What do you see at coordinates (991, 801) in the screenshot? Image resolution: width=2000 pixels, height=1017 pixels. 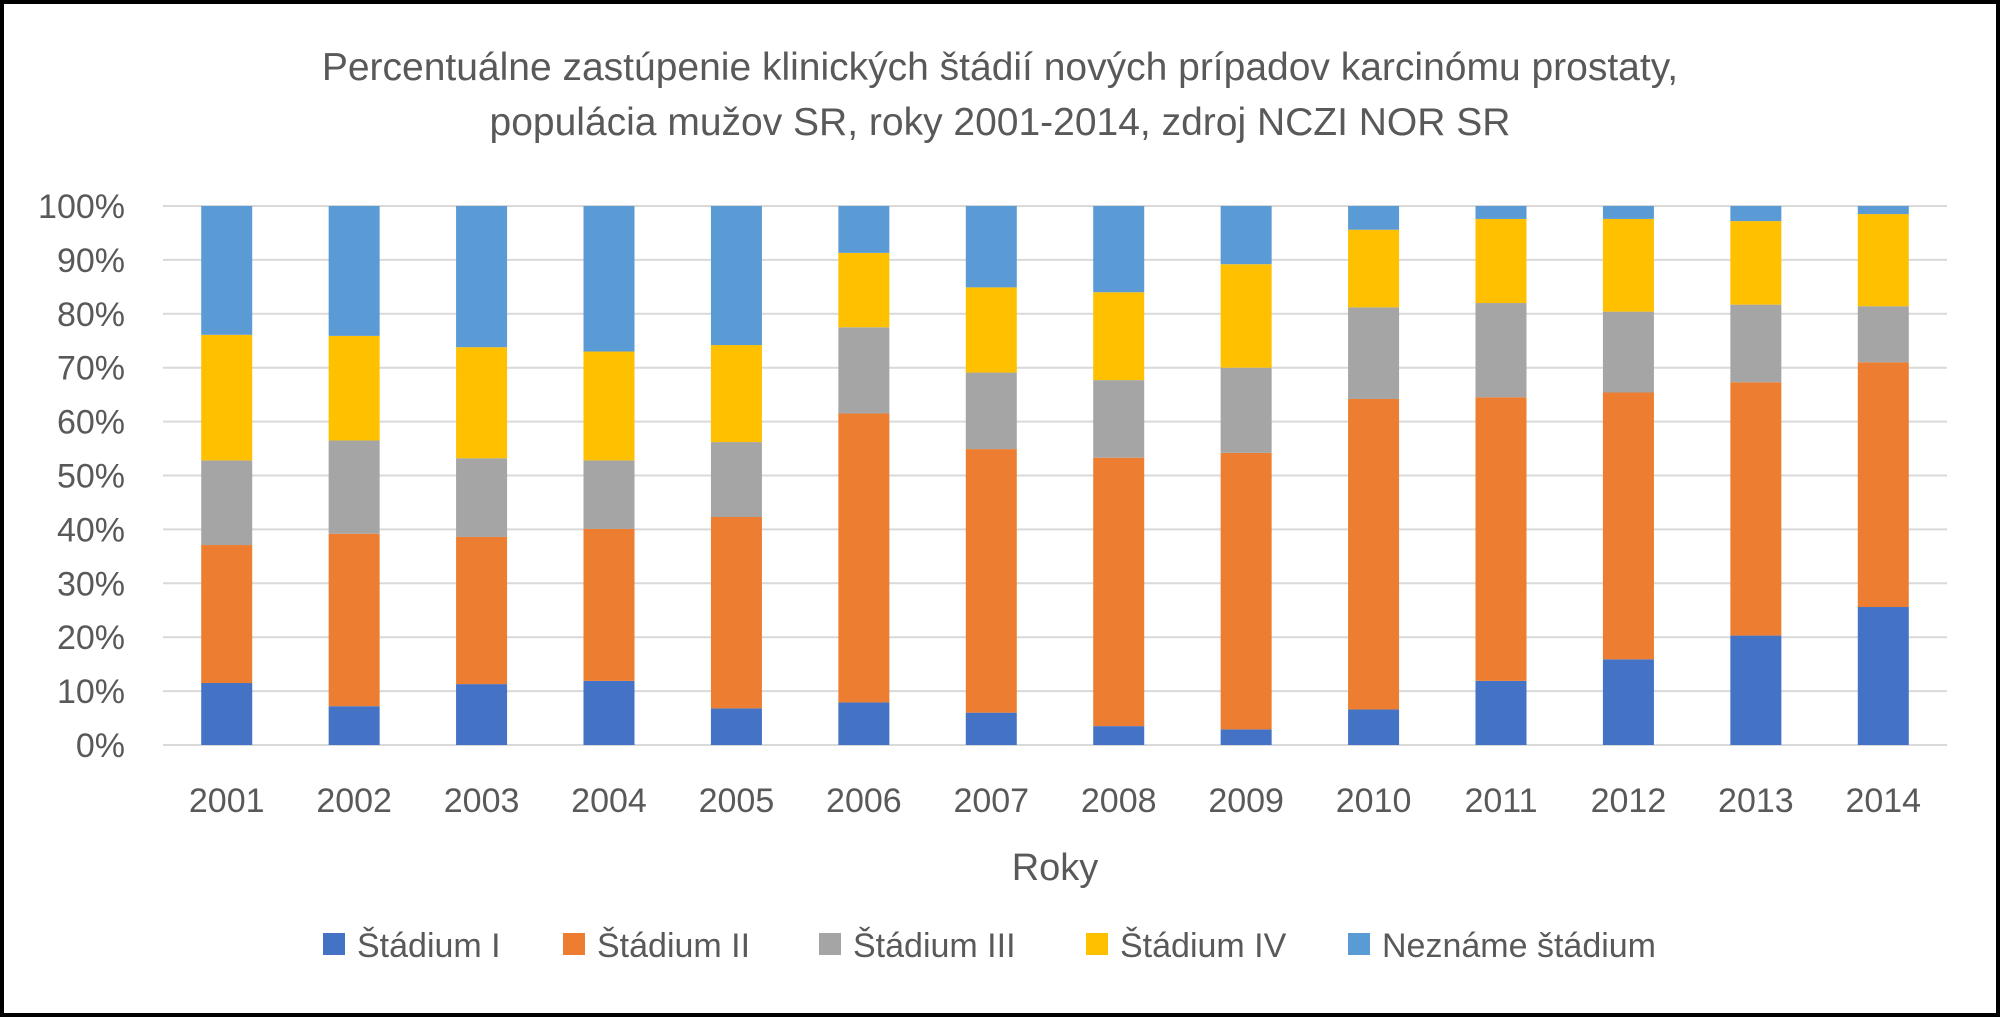 I see `x-tick-label: 2007` at bounding box center [991, 801].